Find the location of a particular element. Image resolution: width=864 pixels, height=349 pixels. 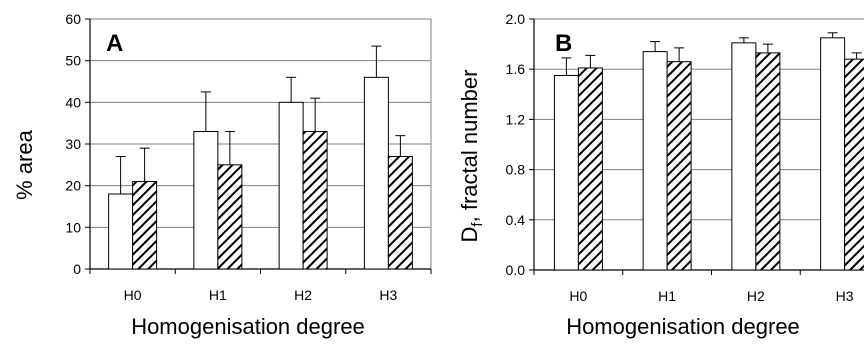

y-tick-label: 50 is located at coordinates (73, 61).